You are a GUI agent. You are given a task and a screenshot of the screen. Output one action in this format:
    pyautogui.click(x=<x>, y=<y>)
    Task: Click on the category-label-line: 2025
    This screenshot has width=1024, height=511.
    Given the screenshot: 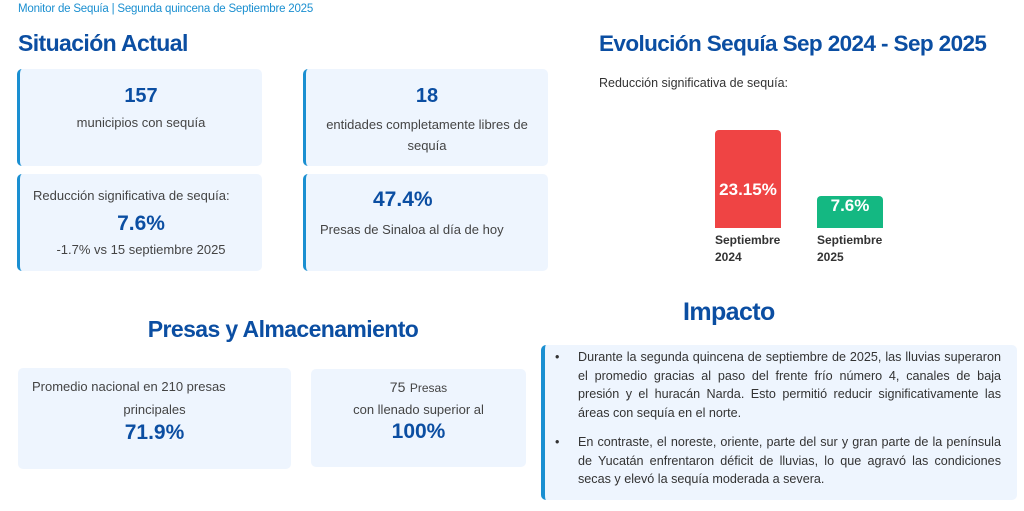 What is the action you would take?
    pyautogui.click(x=830, y=257)
    